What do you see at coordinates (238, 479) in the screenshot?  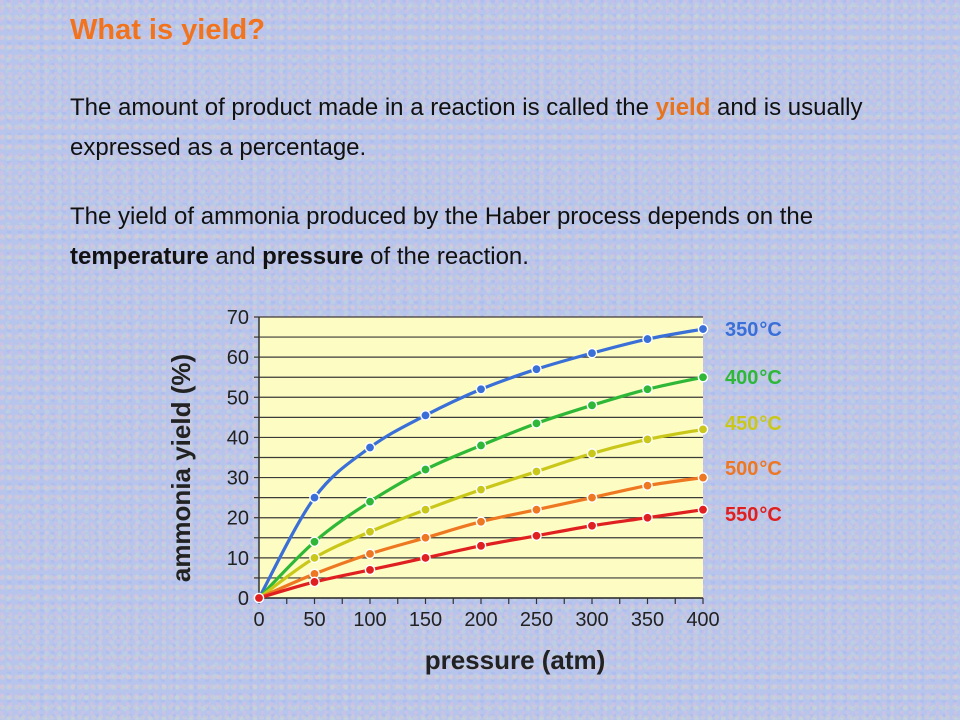 I see `y-tick-label: 30` at bounding box center [238, 479].